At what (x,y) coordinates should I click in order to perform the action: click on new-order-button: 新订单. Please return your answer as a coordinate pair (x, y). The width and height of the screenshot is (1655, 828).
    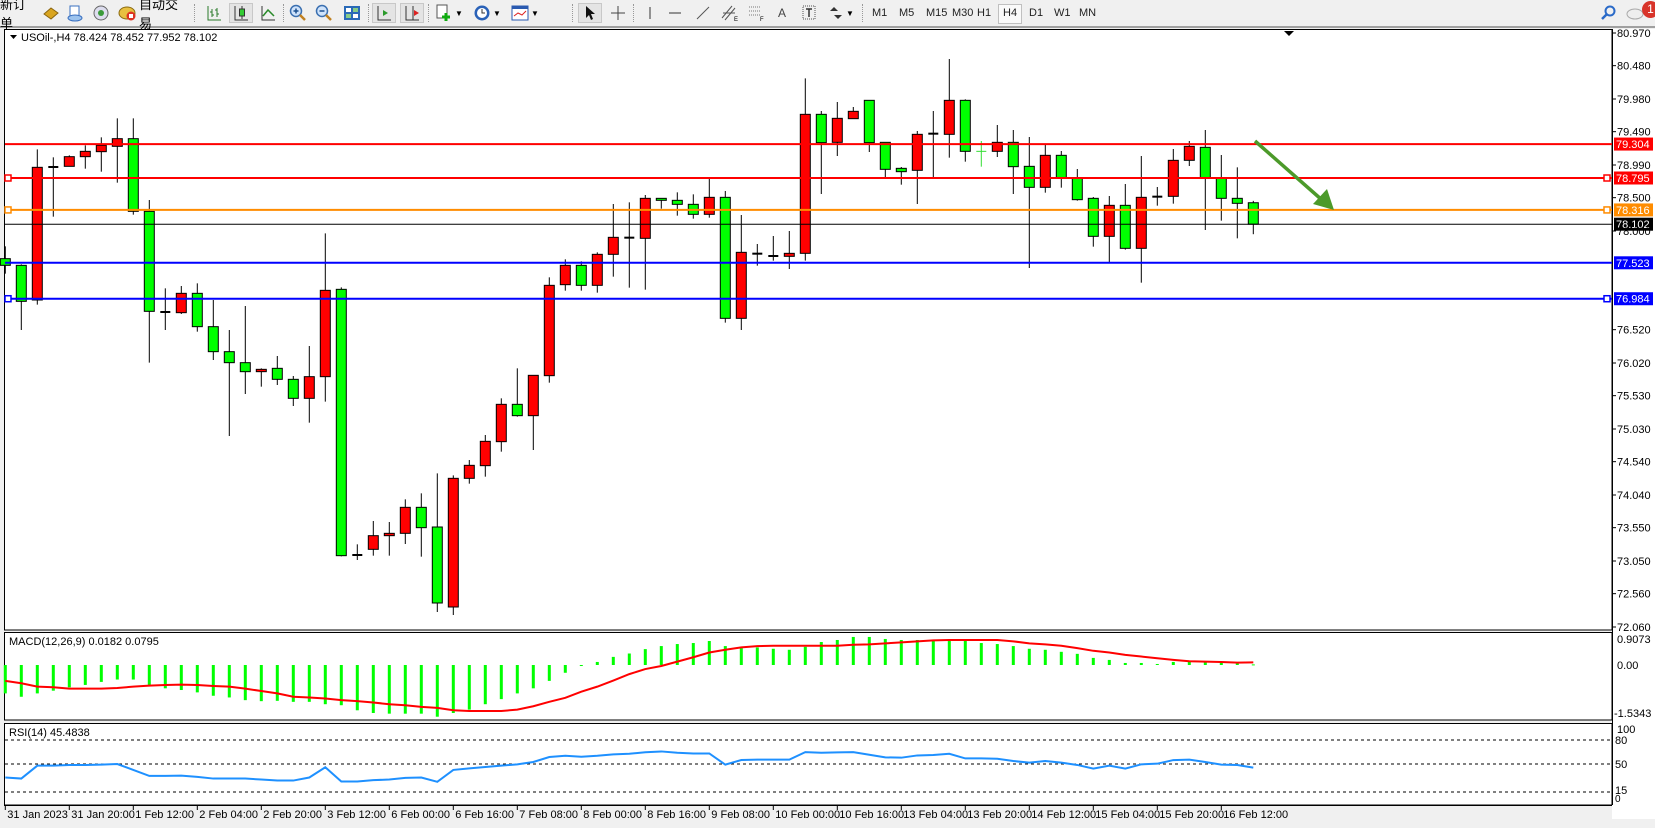
    Looking at the image, I should click on (16, 15).